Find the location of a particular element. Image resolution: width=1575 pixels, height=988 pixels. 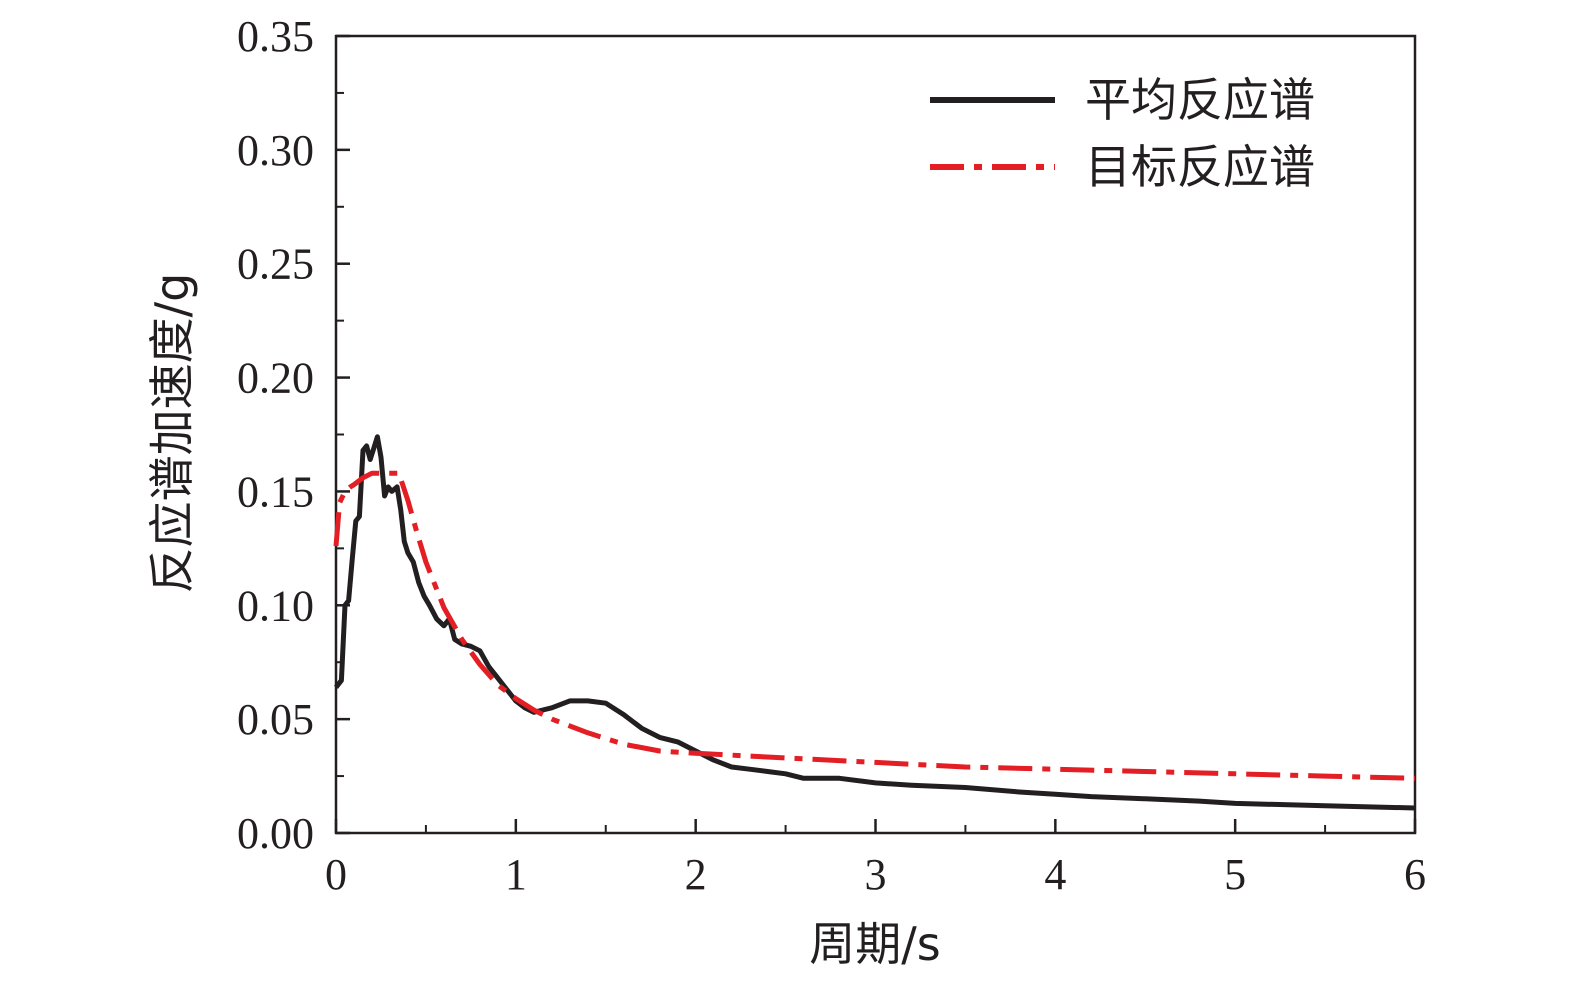

y-tick-label: 0.00 is located at coordinates (275, 833).